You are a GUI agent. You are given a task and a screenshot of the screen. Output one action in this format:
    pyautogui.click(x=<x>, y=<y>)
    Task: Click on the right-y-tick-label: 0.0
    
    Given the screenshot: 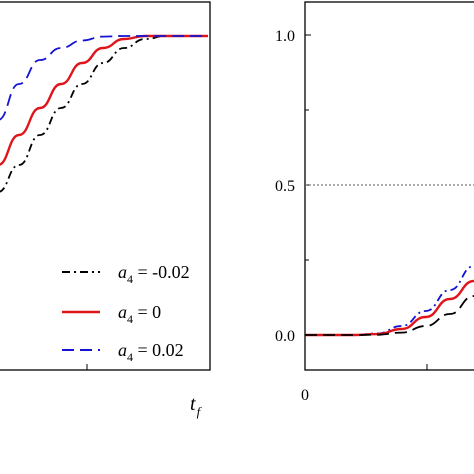 What is the action you would take?
    pyautogui.click(x=285, y=336)
    